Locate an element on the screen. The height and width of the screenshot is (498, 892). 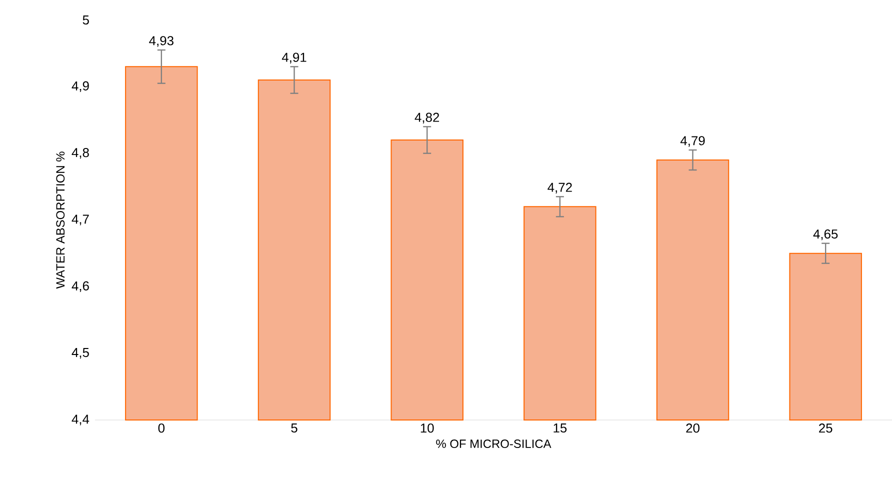
x-tick-label: 20 is located at coordinates (693, 428).